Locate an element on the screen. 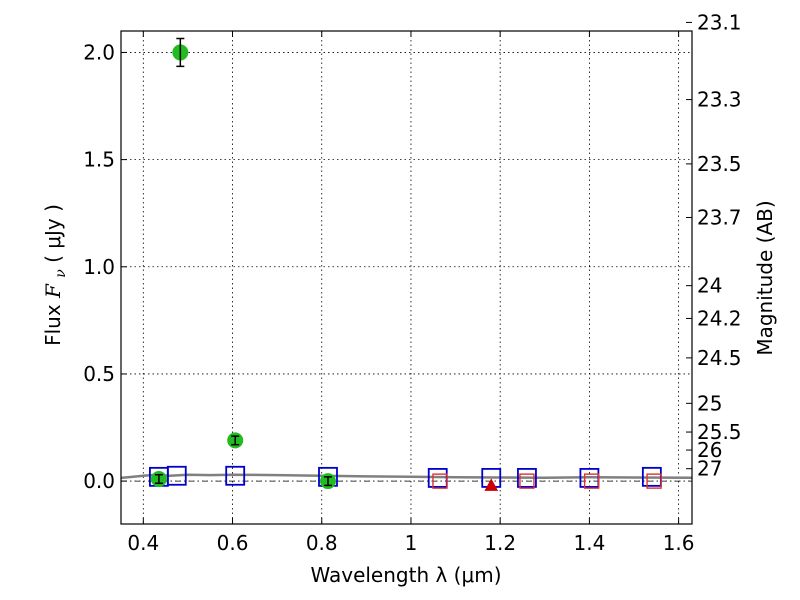 Image resolution: width=800 pixels, height=600 pixels. y-axis-label-symbol: F is located at coordinates (53, 291).